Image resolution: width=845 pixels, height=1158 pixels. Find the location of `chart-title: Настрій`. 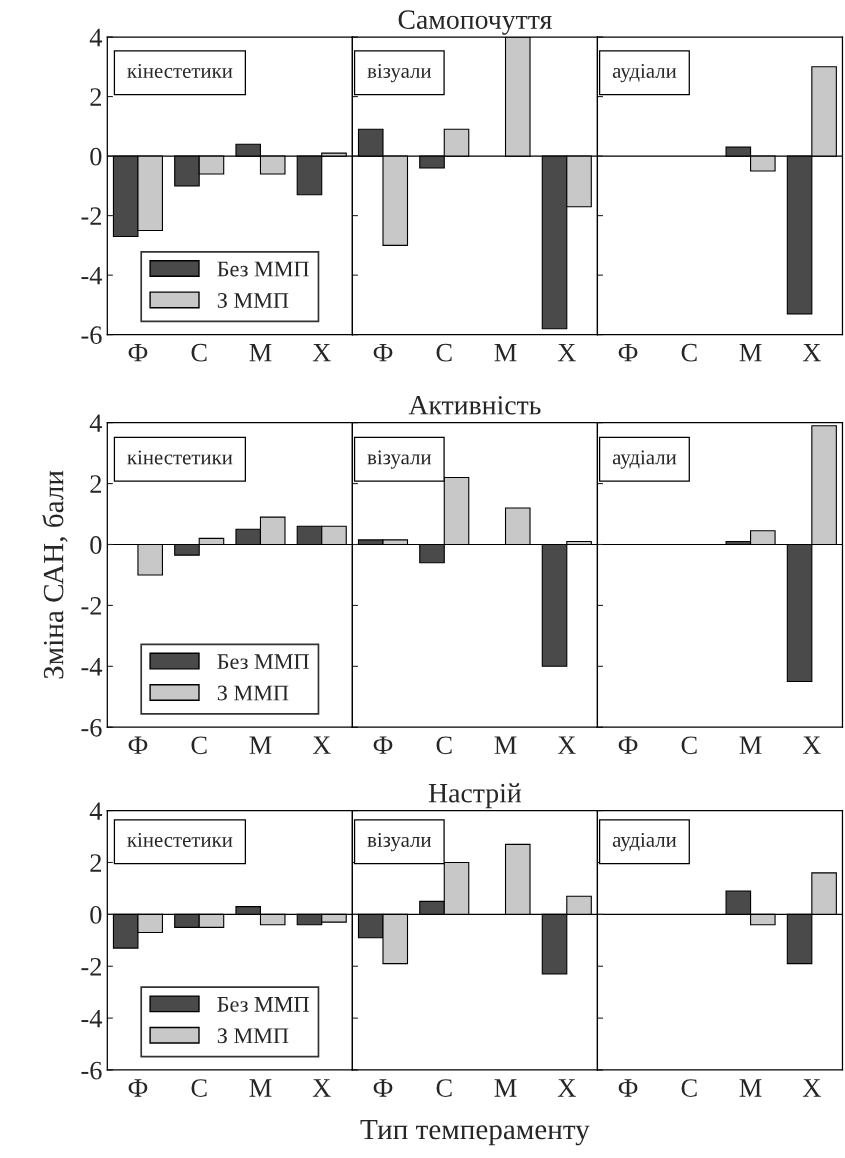

chart-title: Настрій is located at coordinates (475, 796).